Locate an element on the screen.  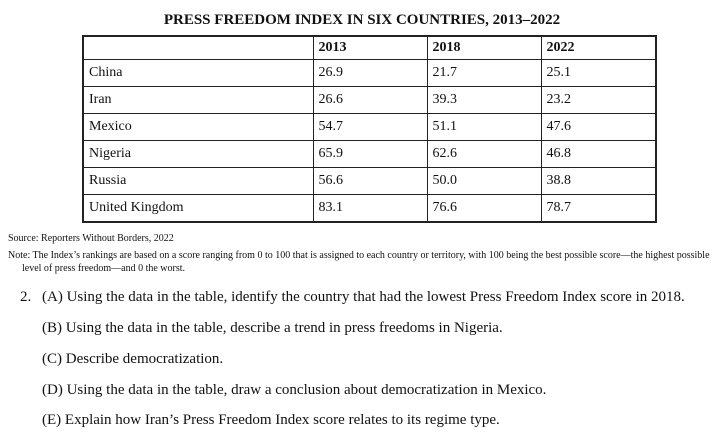
table-row: China 26.9 21.7 25.1 is located at coordinates (369, 73).